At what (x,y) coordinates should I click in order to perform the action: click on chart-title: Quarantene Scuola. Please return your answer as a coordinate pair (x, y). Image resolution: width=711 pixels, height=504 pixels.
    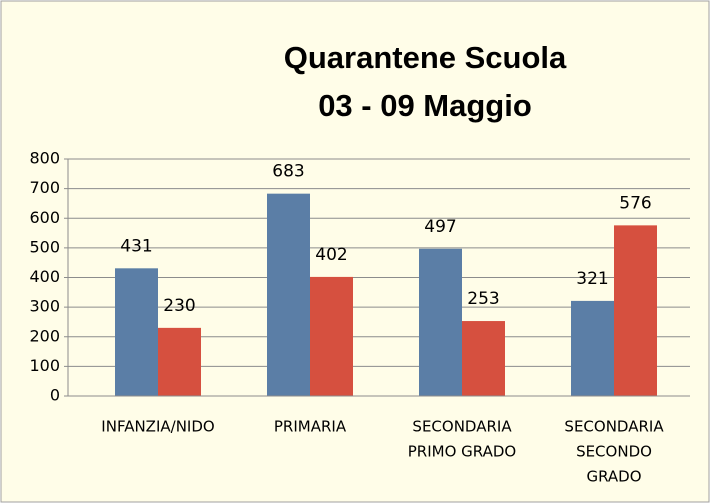
    Looking at the image, I should click on (425, 57).